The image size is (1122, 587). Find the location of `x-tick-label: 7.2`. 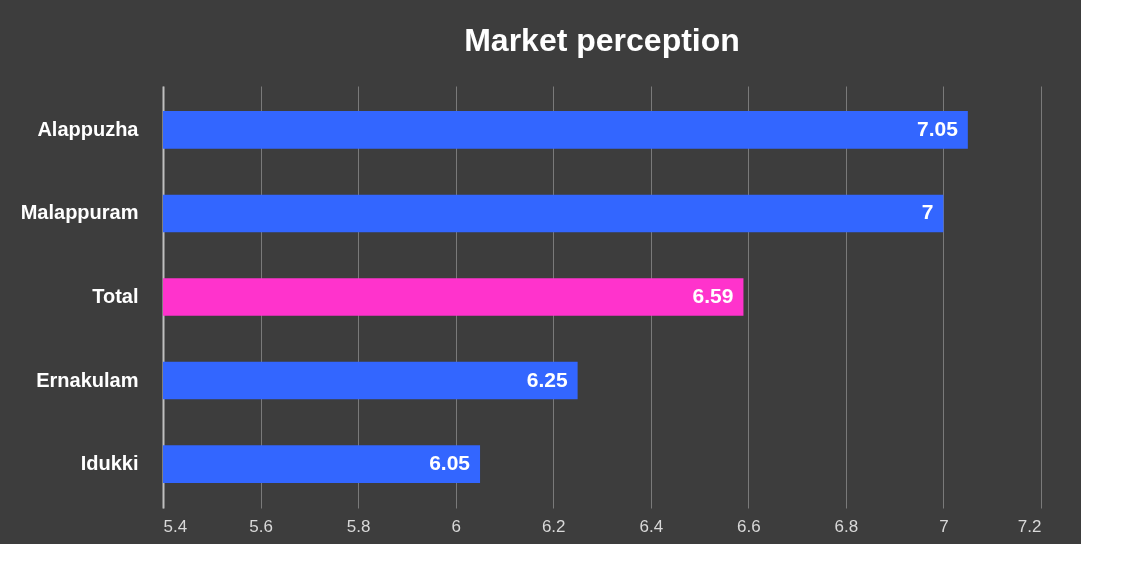

x-tick-label: 7.2 is located at coordinates (1029, 526).